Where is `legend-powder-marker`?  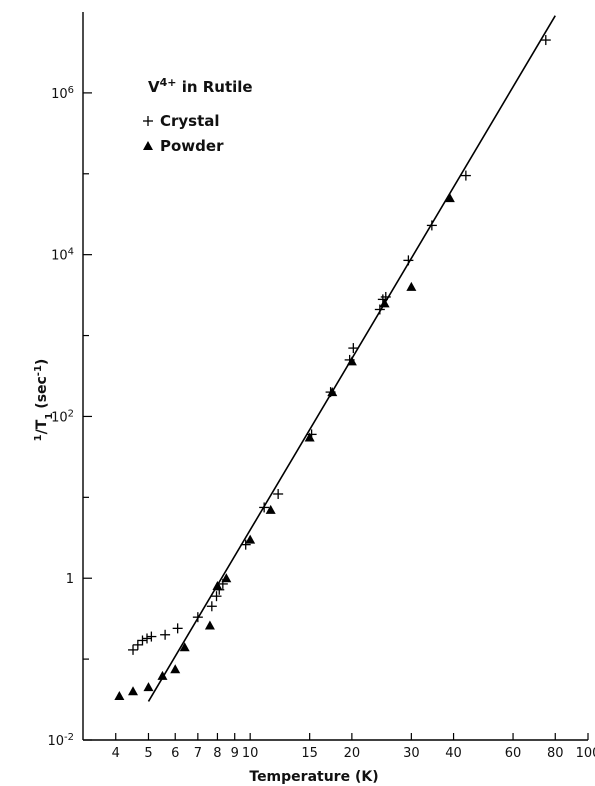
legend-powder-marker is located at coordinates (148, 145).